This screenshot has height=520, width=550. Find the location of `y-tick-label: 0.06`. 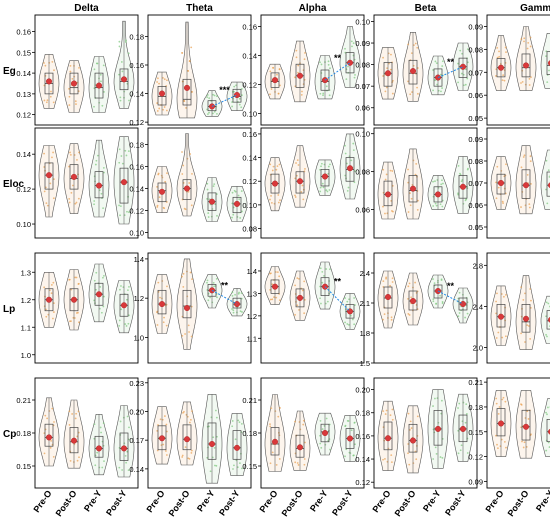

y-tick-label: 0.06 is located at coordinates (362, 108).